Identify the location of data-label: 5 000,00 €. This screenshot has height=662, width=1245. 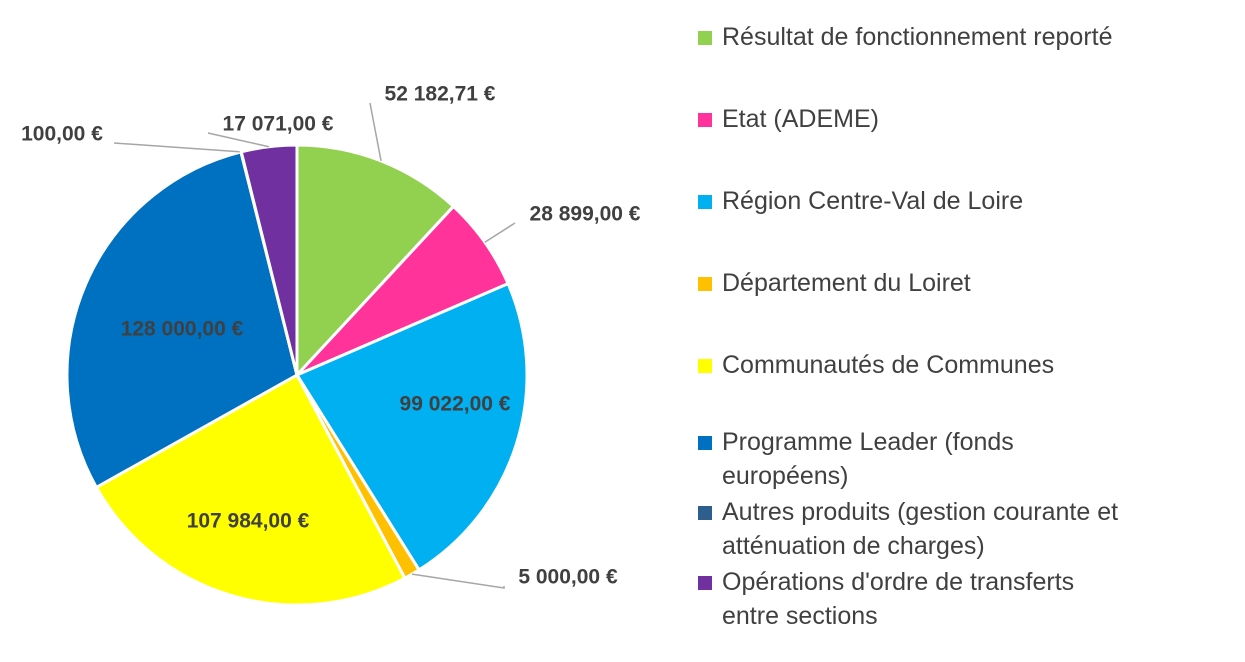
(568, 577).